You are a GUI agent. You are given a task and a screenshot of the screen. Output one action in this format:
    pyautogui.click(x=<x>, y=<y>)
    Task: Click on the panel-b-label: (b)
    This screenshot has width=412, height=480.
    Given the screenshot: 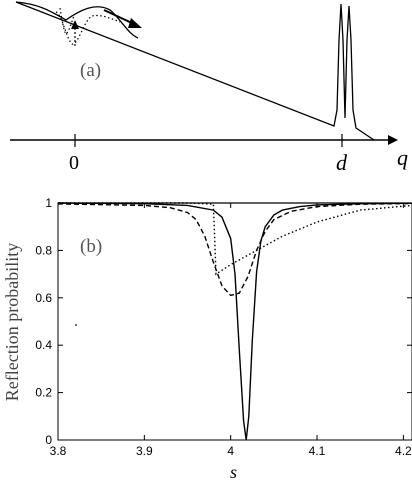 What is the action you would take?
    pyautogui.click(x=91, y=246)
    